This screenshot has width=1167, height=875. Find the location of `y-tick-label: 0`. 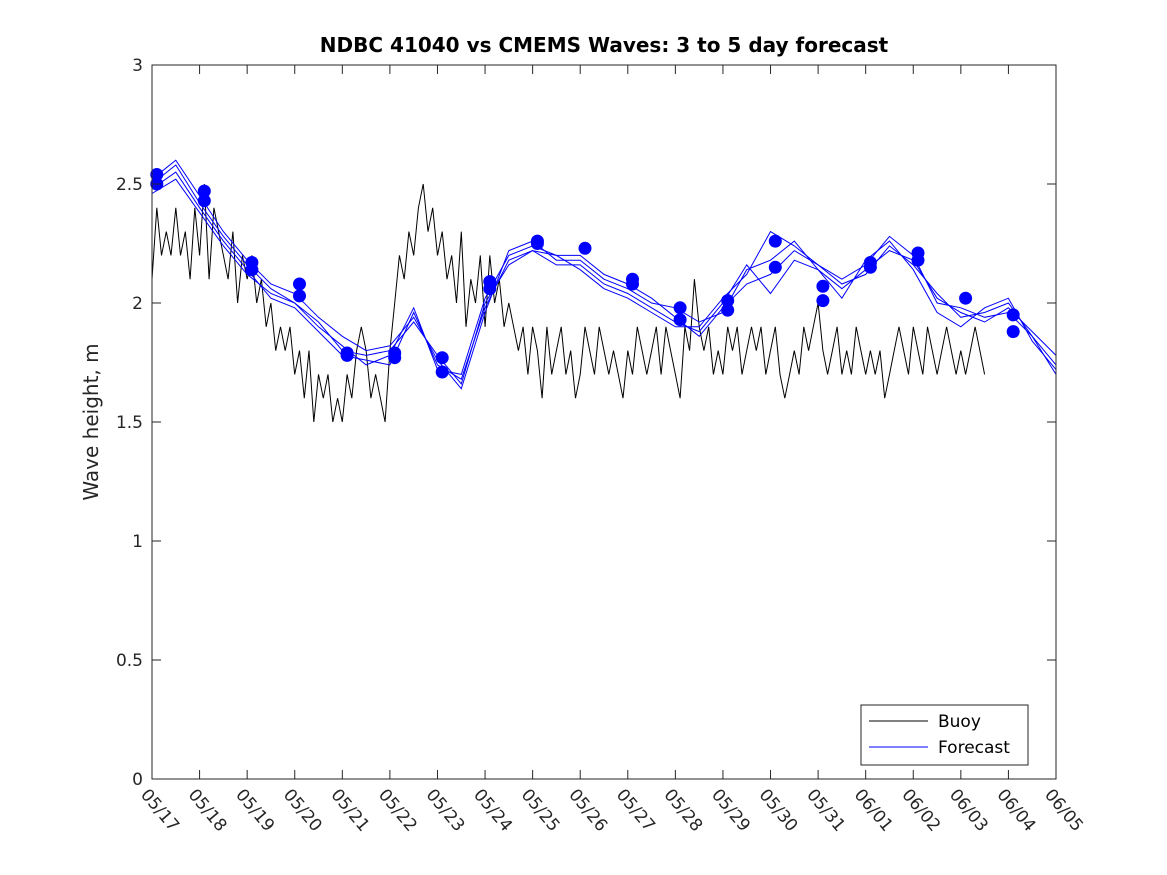

y-tick-label: 0 is located at coordinates (137, 780).